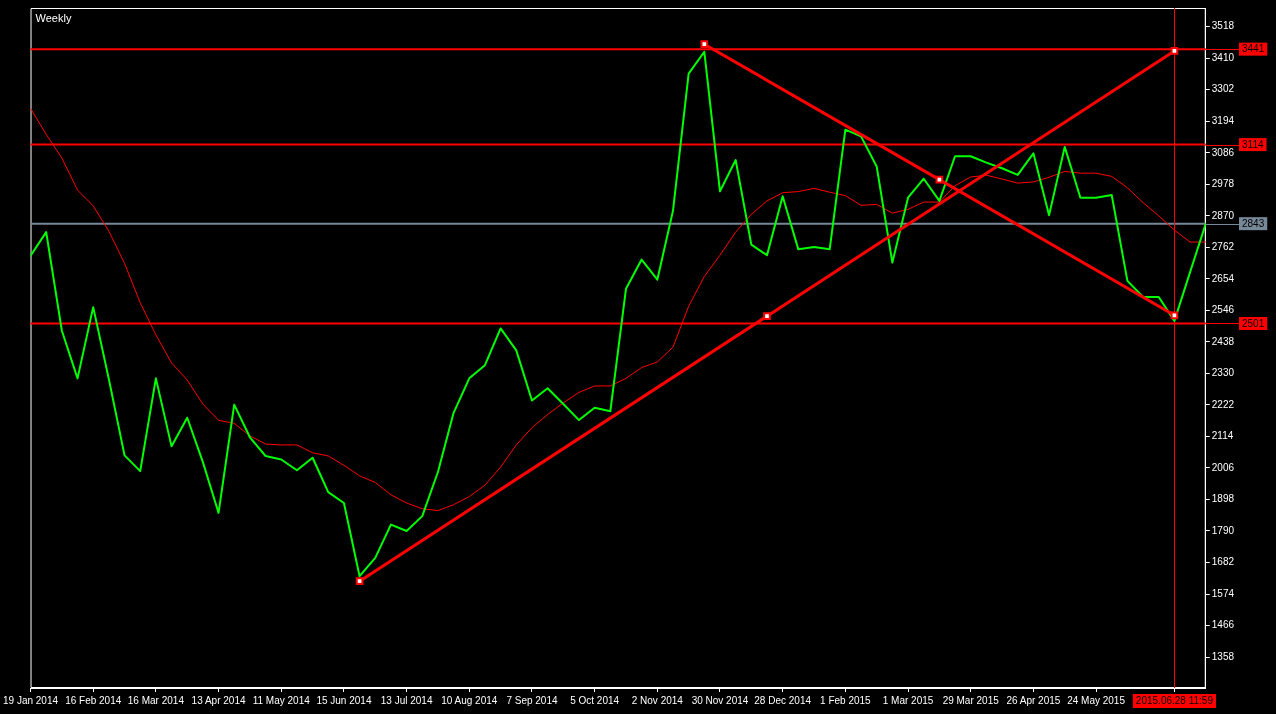  Describe the element at coordinates (1253, 223) in the screenshot. I see `ref-line-label: 2843` at that location.